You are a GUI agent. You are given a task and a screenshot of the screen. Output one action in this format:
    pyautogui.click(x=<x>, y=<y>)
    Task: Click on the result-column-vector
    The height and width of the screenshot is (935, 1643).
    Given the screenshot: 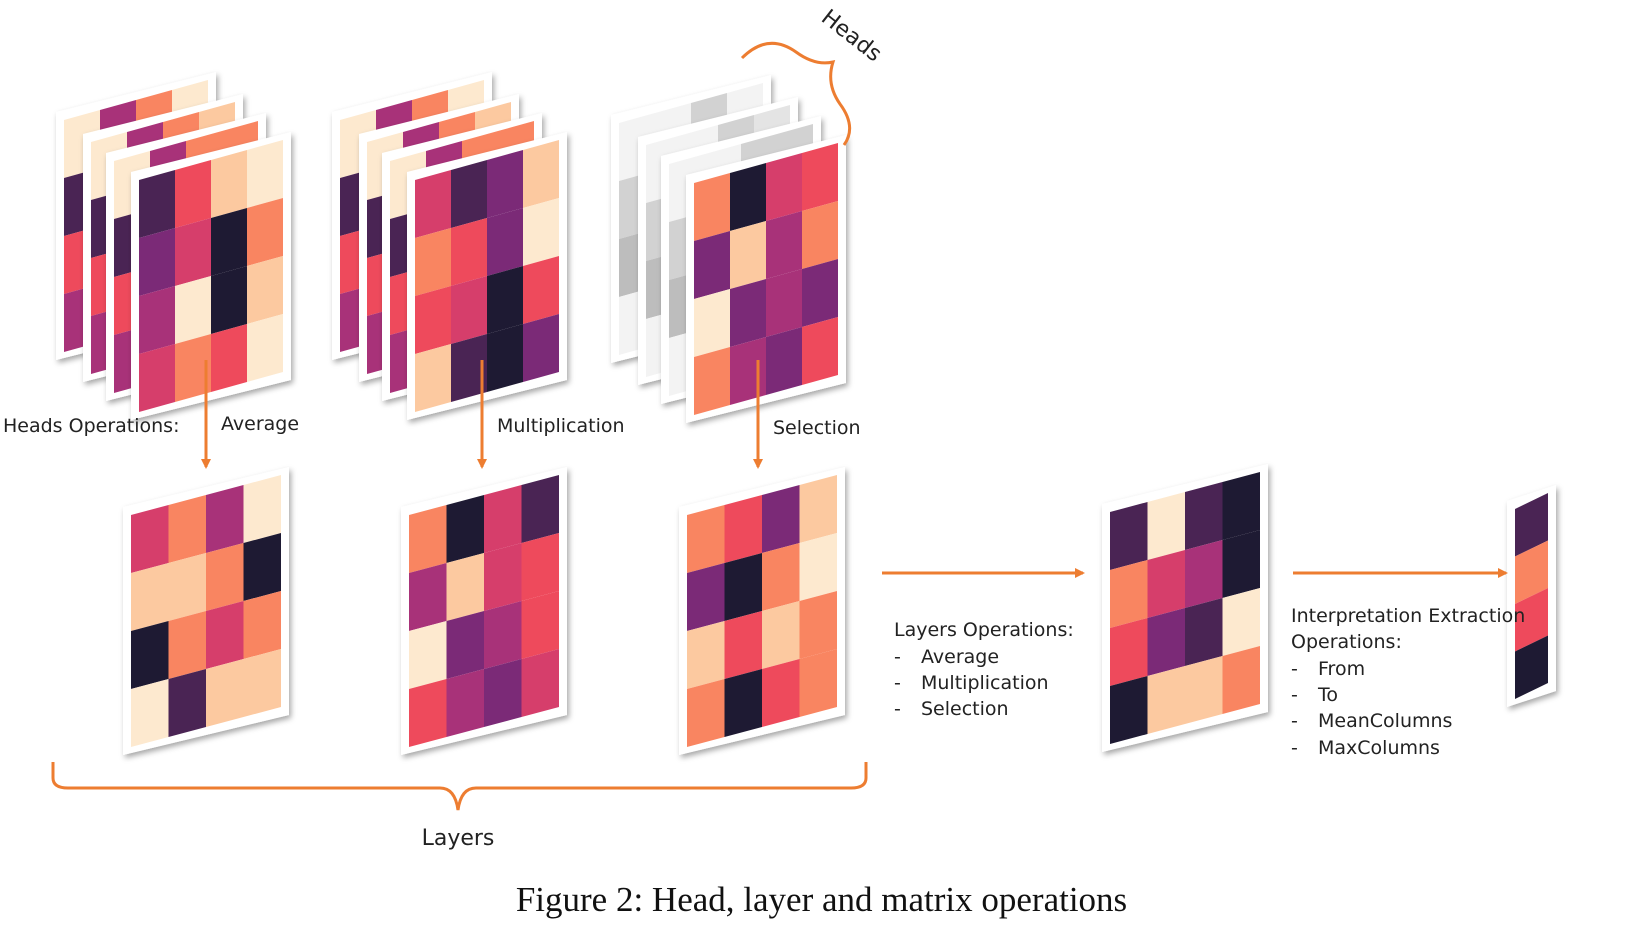 What is the action you would take?
    pyautogui.click(x=1531, y=596)
    